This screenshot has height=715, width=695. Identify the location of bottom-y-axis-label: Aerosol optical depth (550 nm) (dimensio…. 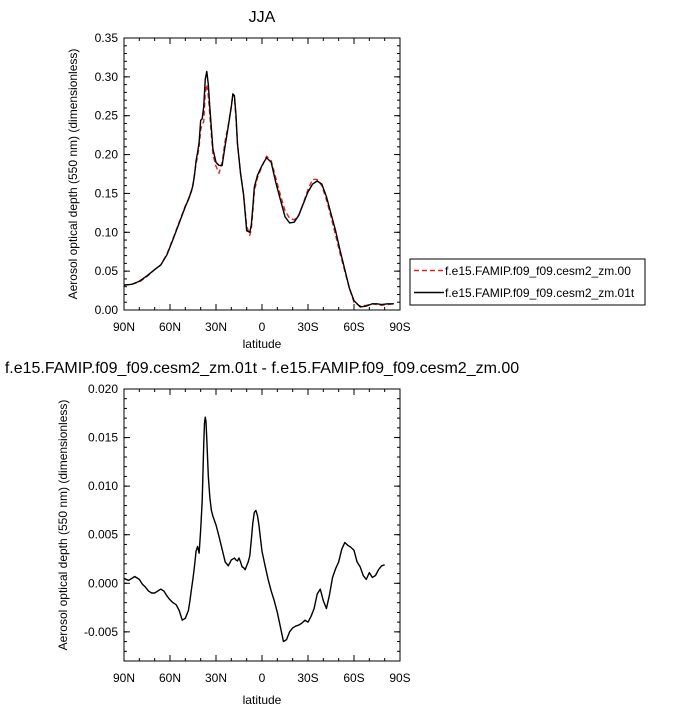
(63, 525).